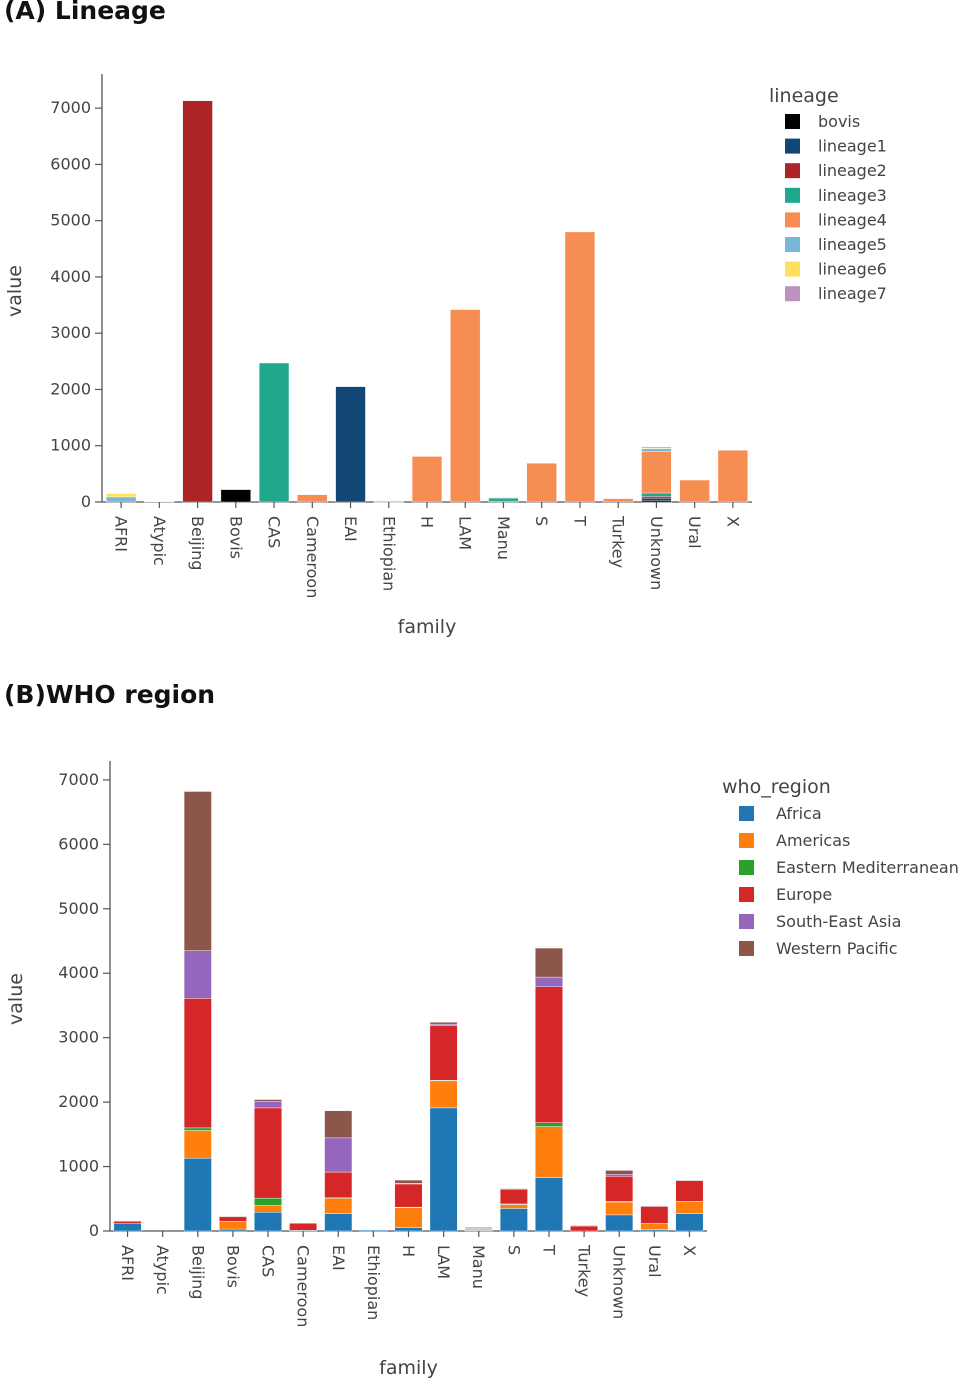  I want to click on bar-manu-lineage3, so click(503, 499).